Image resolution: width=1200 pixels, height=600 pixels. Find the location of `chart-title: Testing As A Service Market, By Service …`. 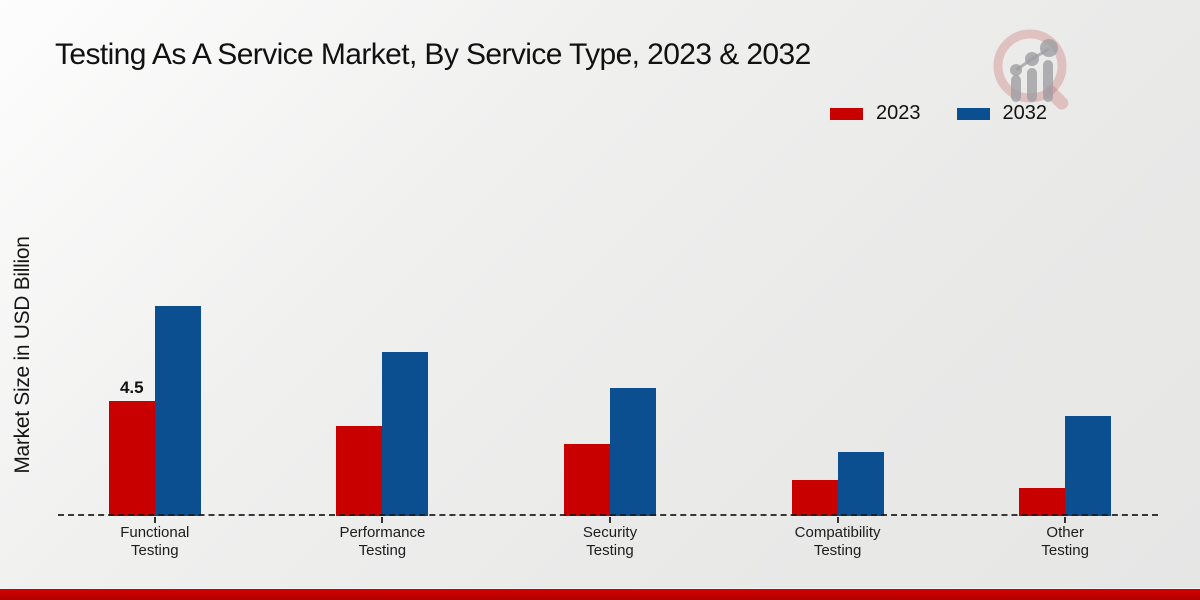

chart-title: Testing As A Service Market, By Service … is located at coordinates (433, 54).